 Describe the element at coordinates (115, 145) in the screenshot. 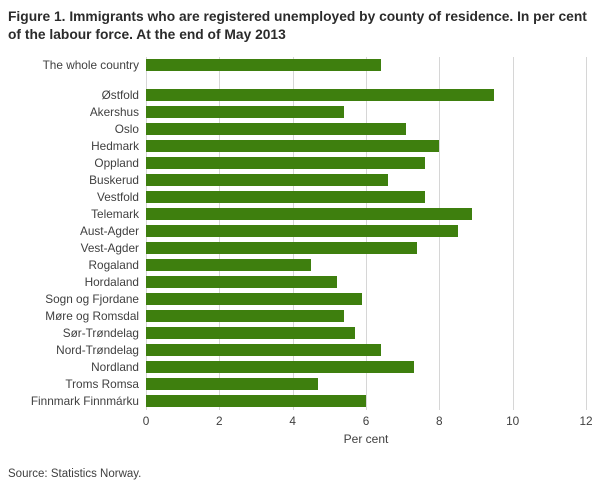

I see `category-label: Hedmark` at that location.